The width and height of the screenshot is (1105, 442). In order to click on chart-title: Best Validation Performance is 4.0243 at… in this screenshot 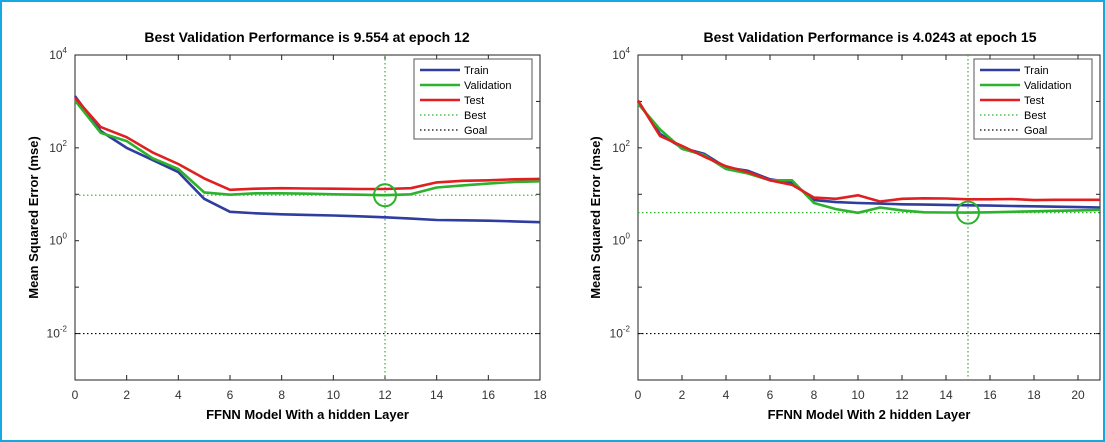, I will do `click(869, 37)`.